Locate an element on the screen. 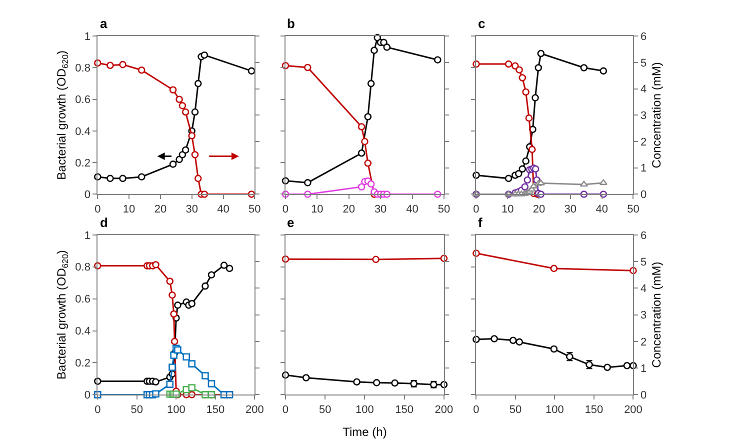 Image resolution: width=729 pixels, height=439 pixels. chart-title: f is located at coordinates (480, 222).